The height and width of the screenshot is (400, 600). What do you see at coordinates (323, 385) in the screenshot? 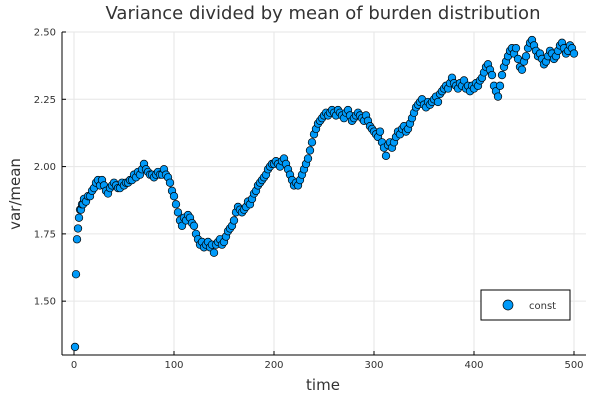
I see `x-axis-label: time` at bounding box center [323, 385].